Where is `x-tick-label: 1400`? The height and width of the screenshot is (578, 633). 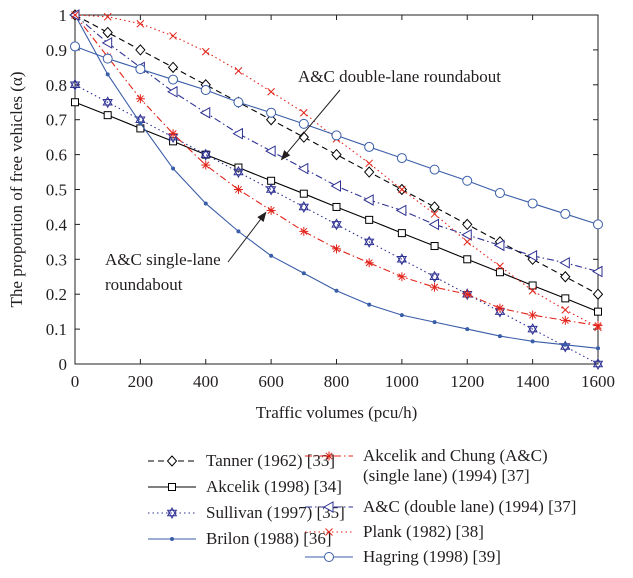 x-tick-label: 1400 is located at coordinates (533, 381).